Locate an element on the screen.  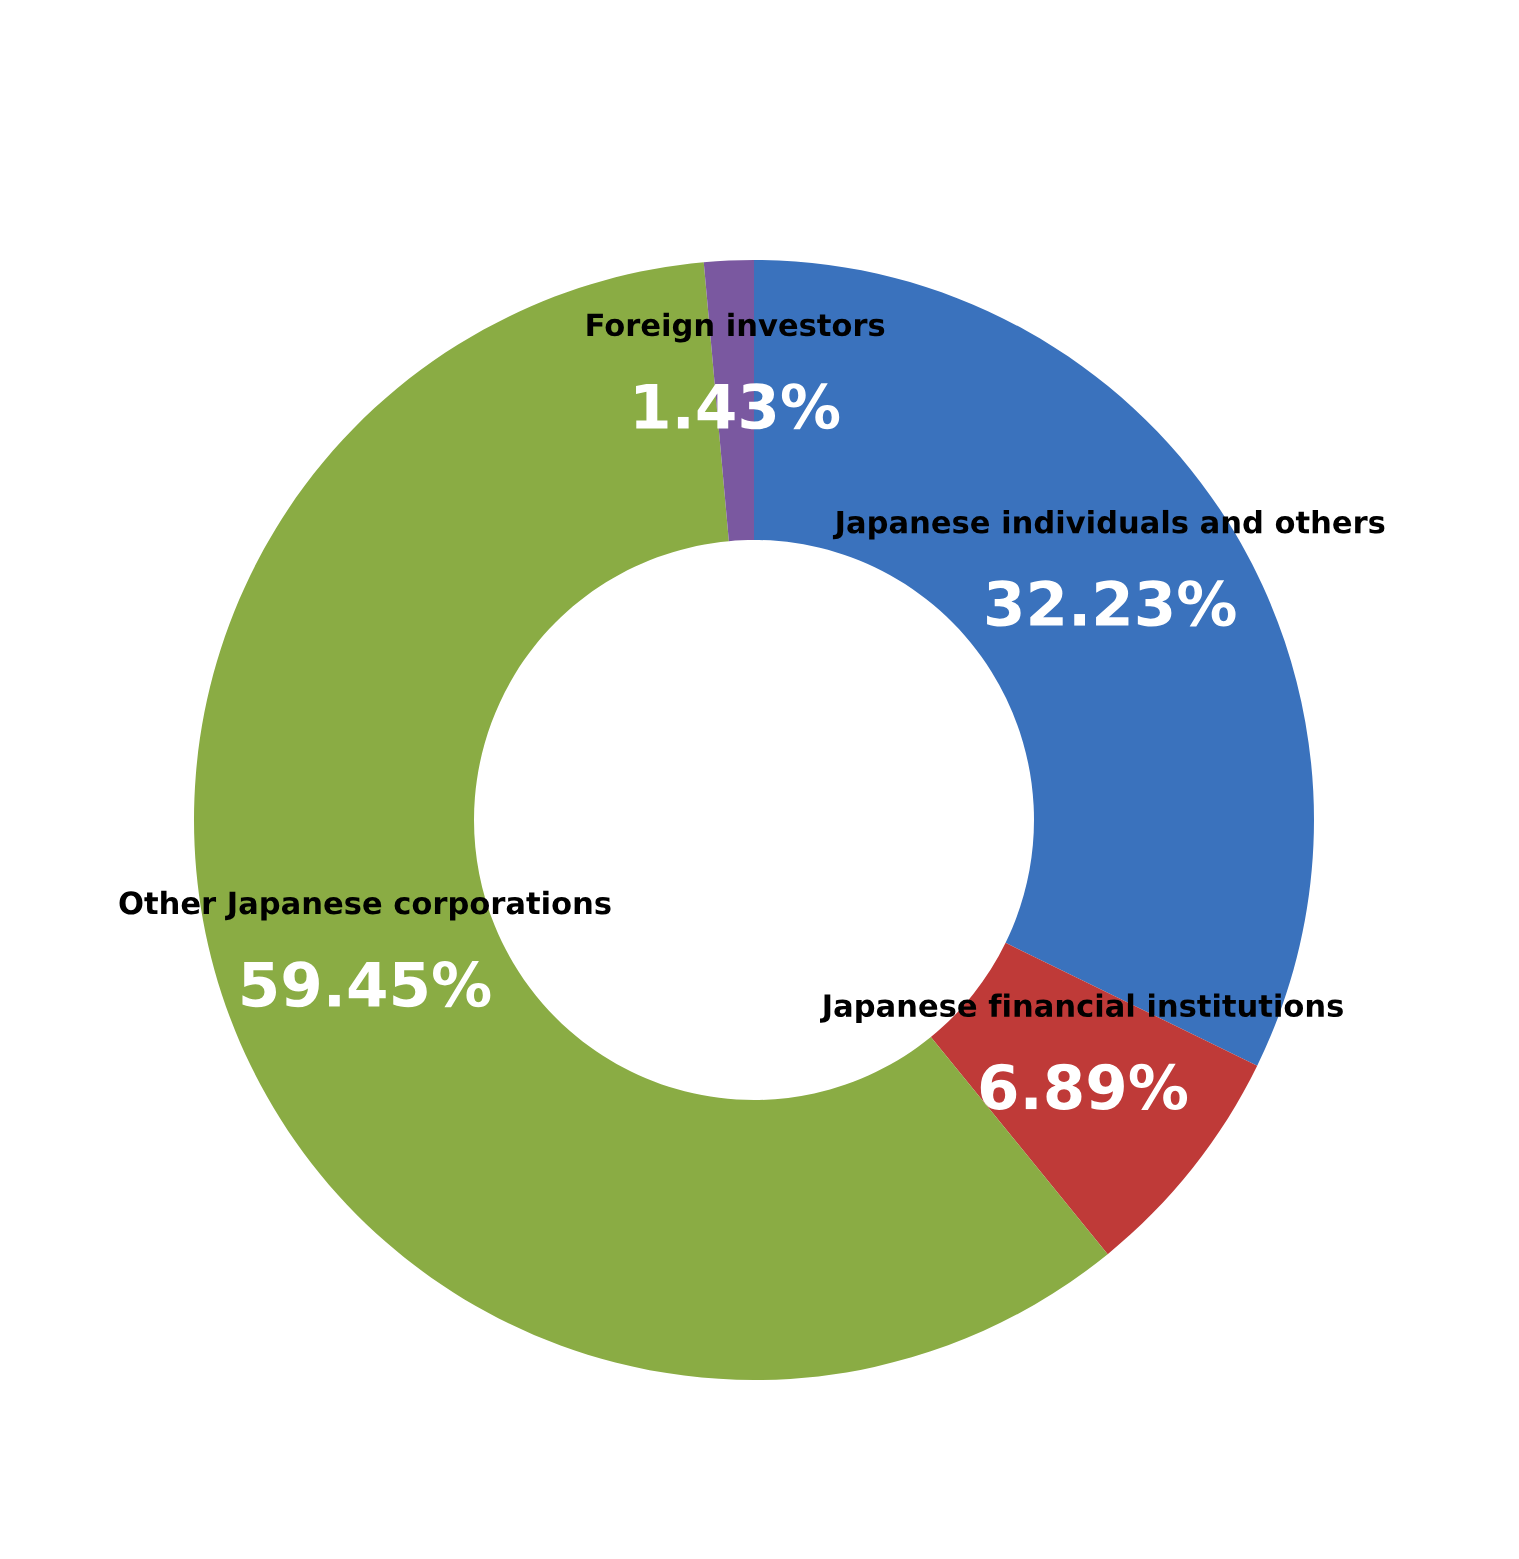
slice-label: Foreign investors is located at coordinates (736, 327).